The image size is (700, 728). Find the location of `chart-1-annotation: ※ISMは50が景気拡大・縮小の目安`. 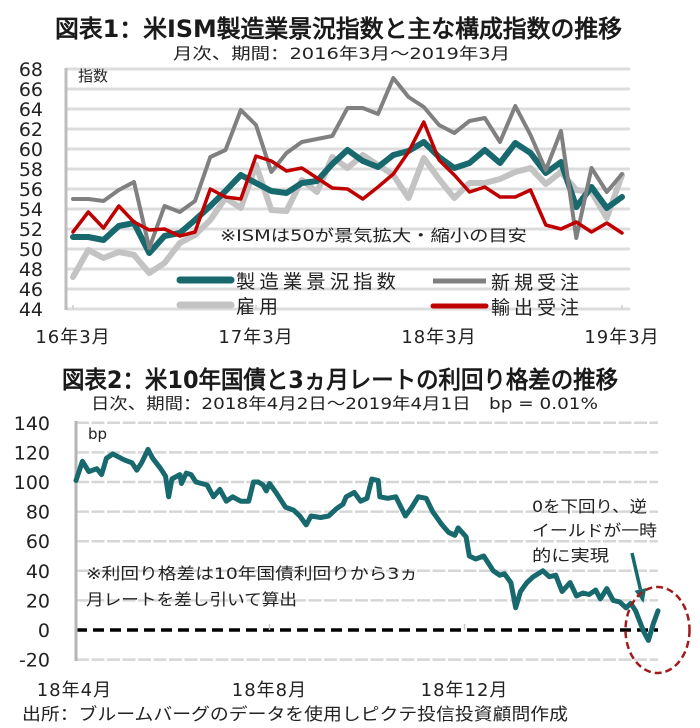

chart-1-annotation: ※ISMは50が景気拡大・縮小の目安 is located at coordinates (373, 235).